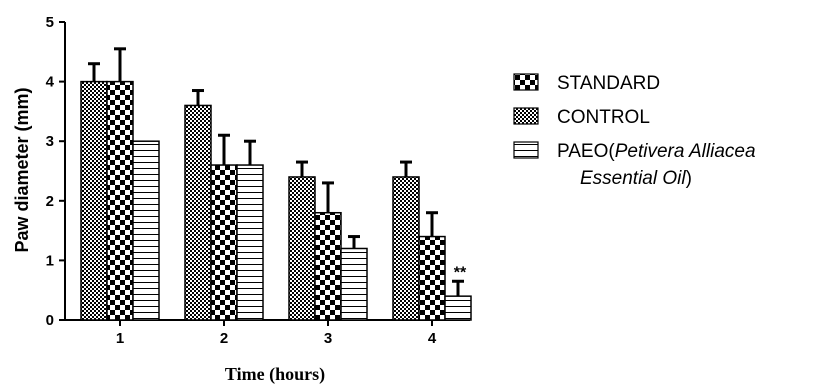 The image size is (817, 385). What do you see at coordinates (224, 338) in the screenshot?
I see `x-tick-label: 2` at bounding box center [224, 338].